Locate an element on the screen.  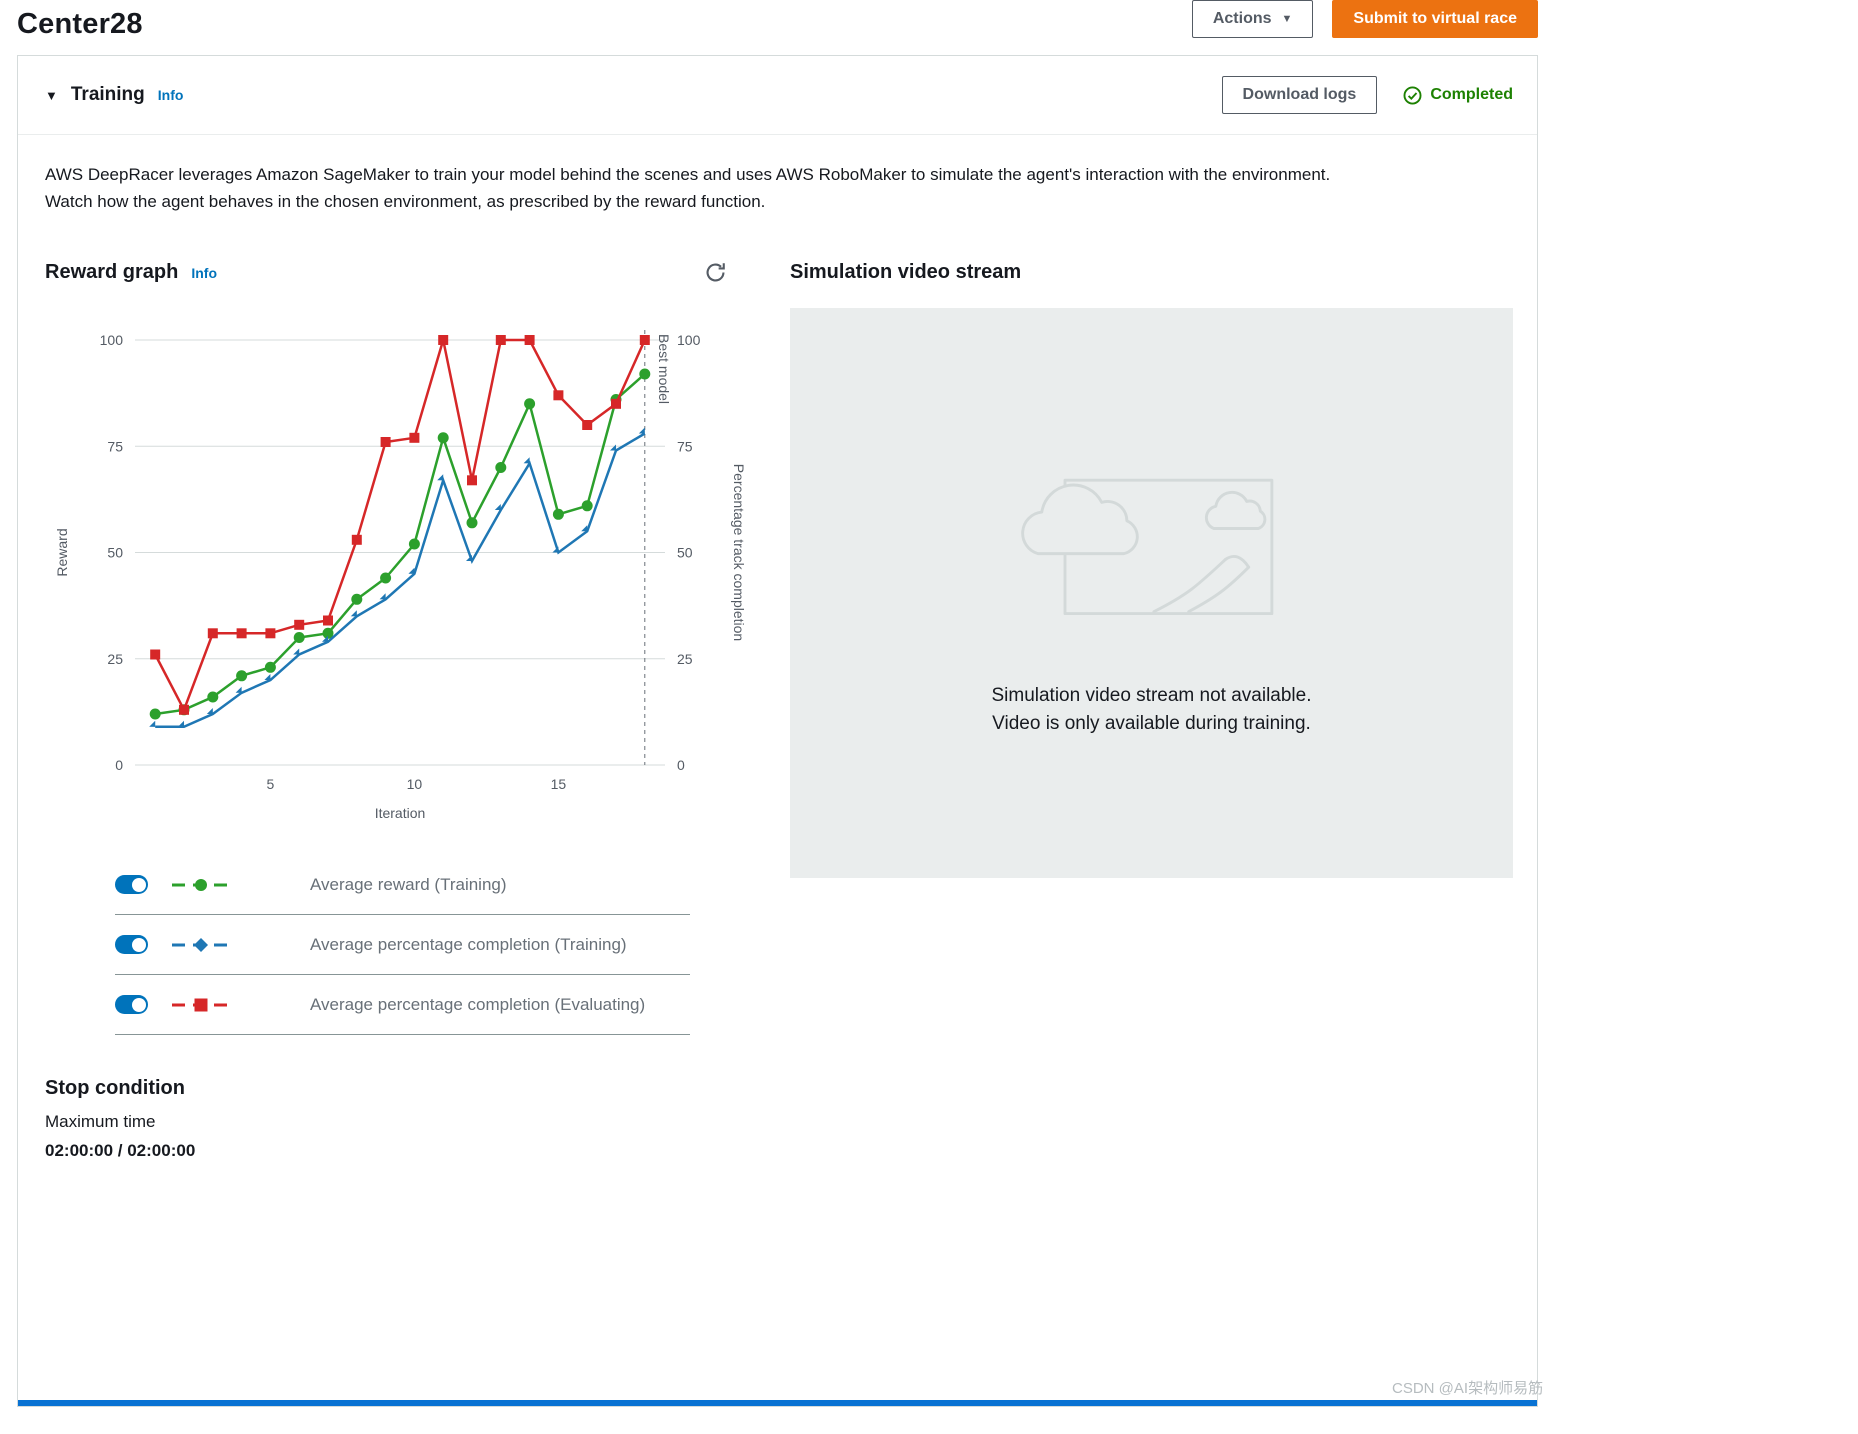
reward-graph-title: Reward graph is located at coordinates (112, 272).